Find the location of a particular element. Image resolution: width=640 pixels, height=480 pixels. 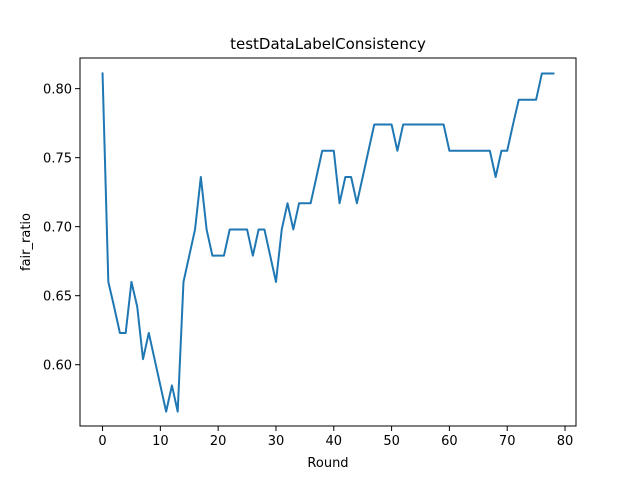

y-tick-label: 0.60 is located at coordinates (57, 366).